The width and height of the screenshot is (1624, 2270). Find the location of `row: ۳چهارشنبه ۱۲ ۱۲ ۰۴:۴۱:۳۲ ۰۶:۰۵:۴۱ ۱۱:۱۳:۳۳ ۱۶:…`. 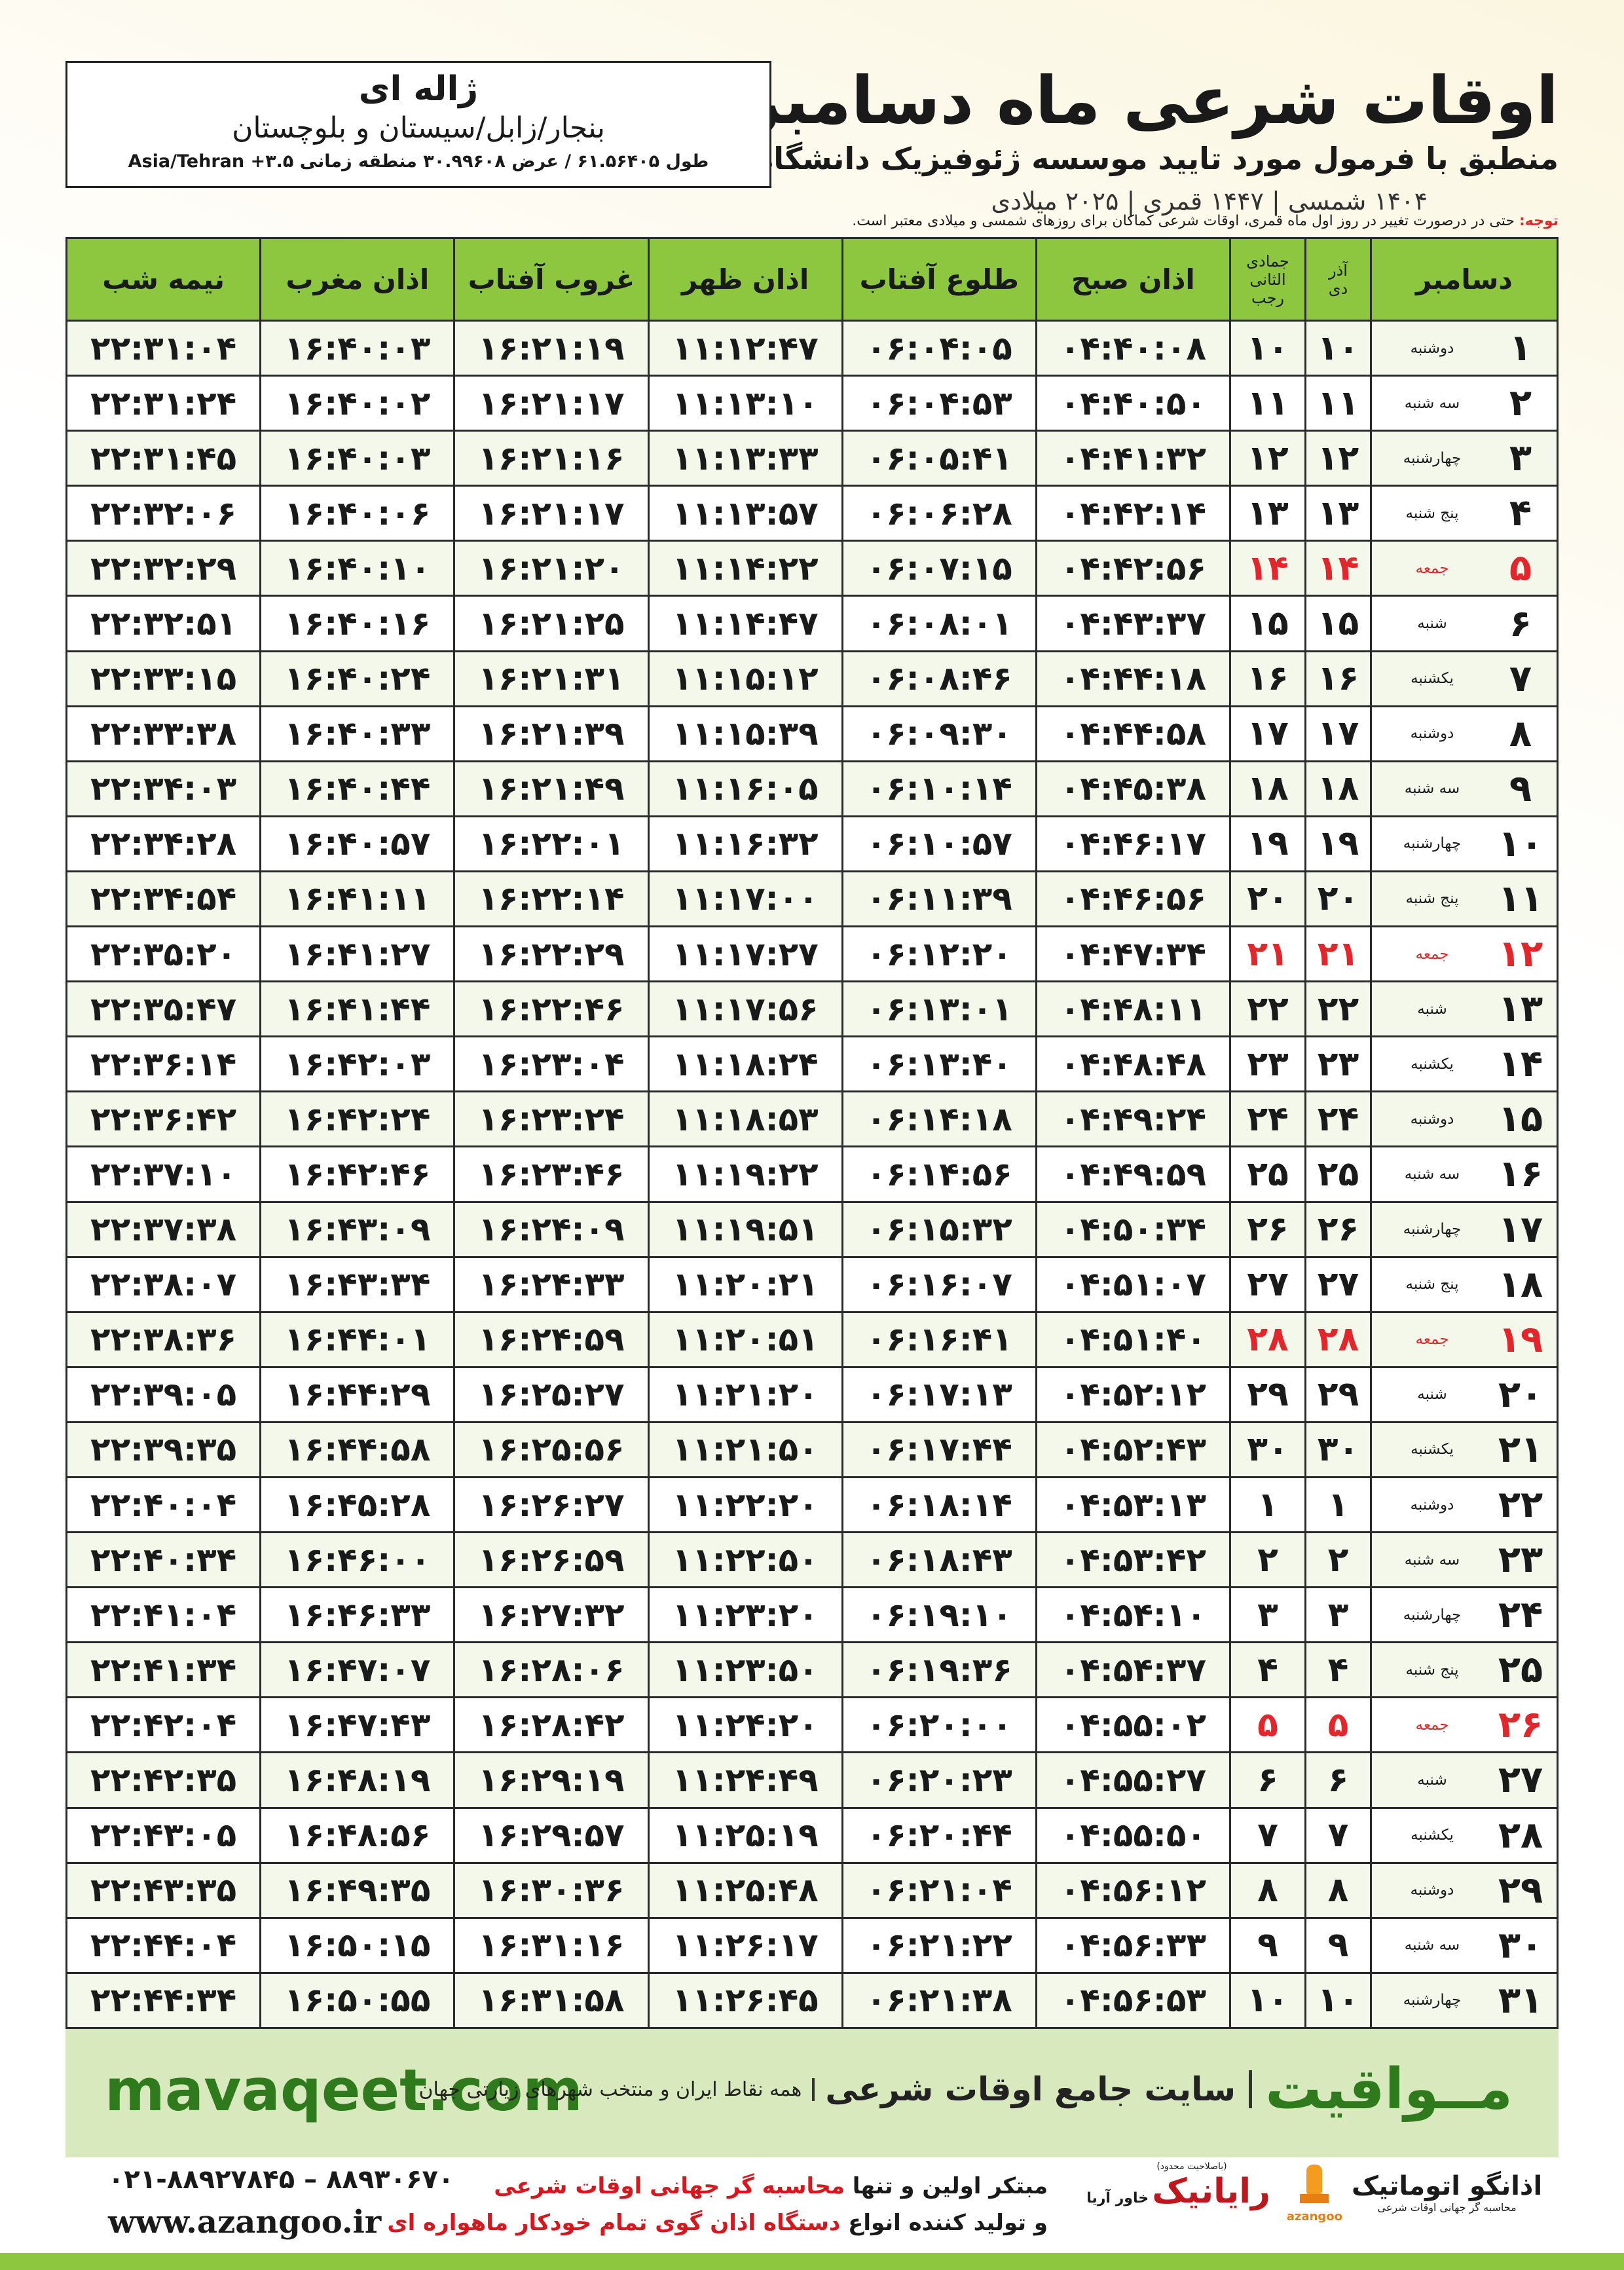

row: ۳چهارشنبه ۱۲ ۱۲ ۰۴:۴۱:۳۲ ۰۶:۰۵:۴۱ ۱۱:۱۳:۳۳ ۱۶:… is located at coordinates (812, 458).